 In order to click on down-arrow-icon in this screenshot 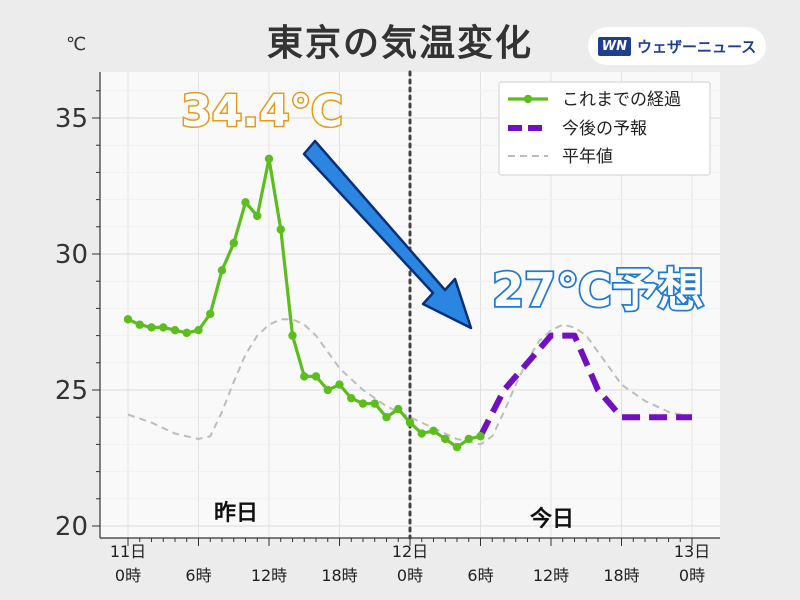, I will do `click(387, 234)`.